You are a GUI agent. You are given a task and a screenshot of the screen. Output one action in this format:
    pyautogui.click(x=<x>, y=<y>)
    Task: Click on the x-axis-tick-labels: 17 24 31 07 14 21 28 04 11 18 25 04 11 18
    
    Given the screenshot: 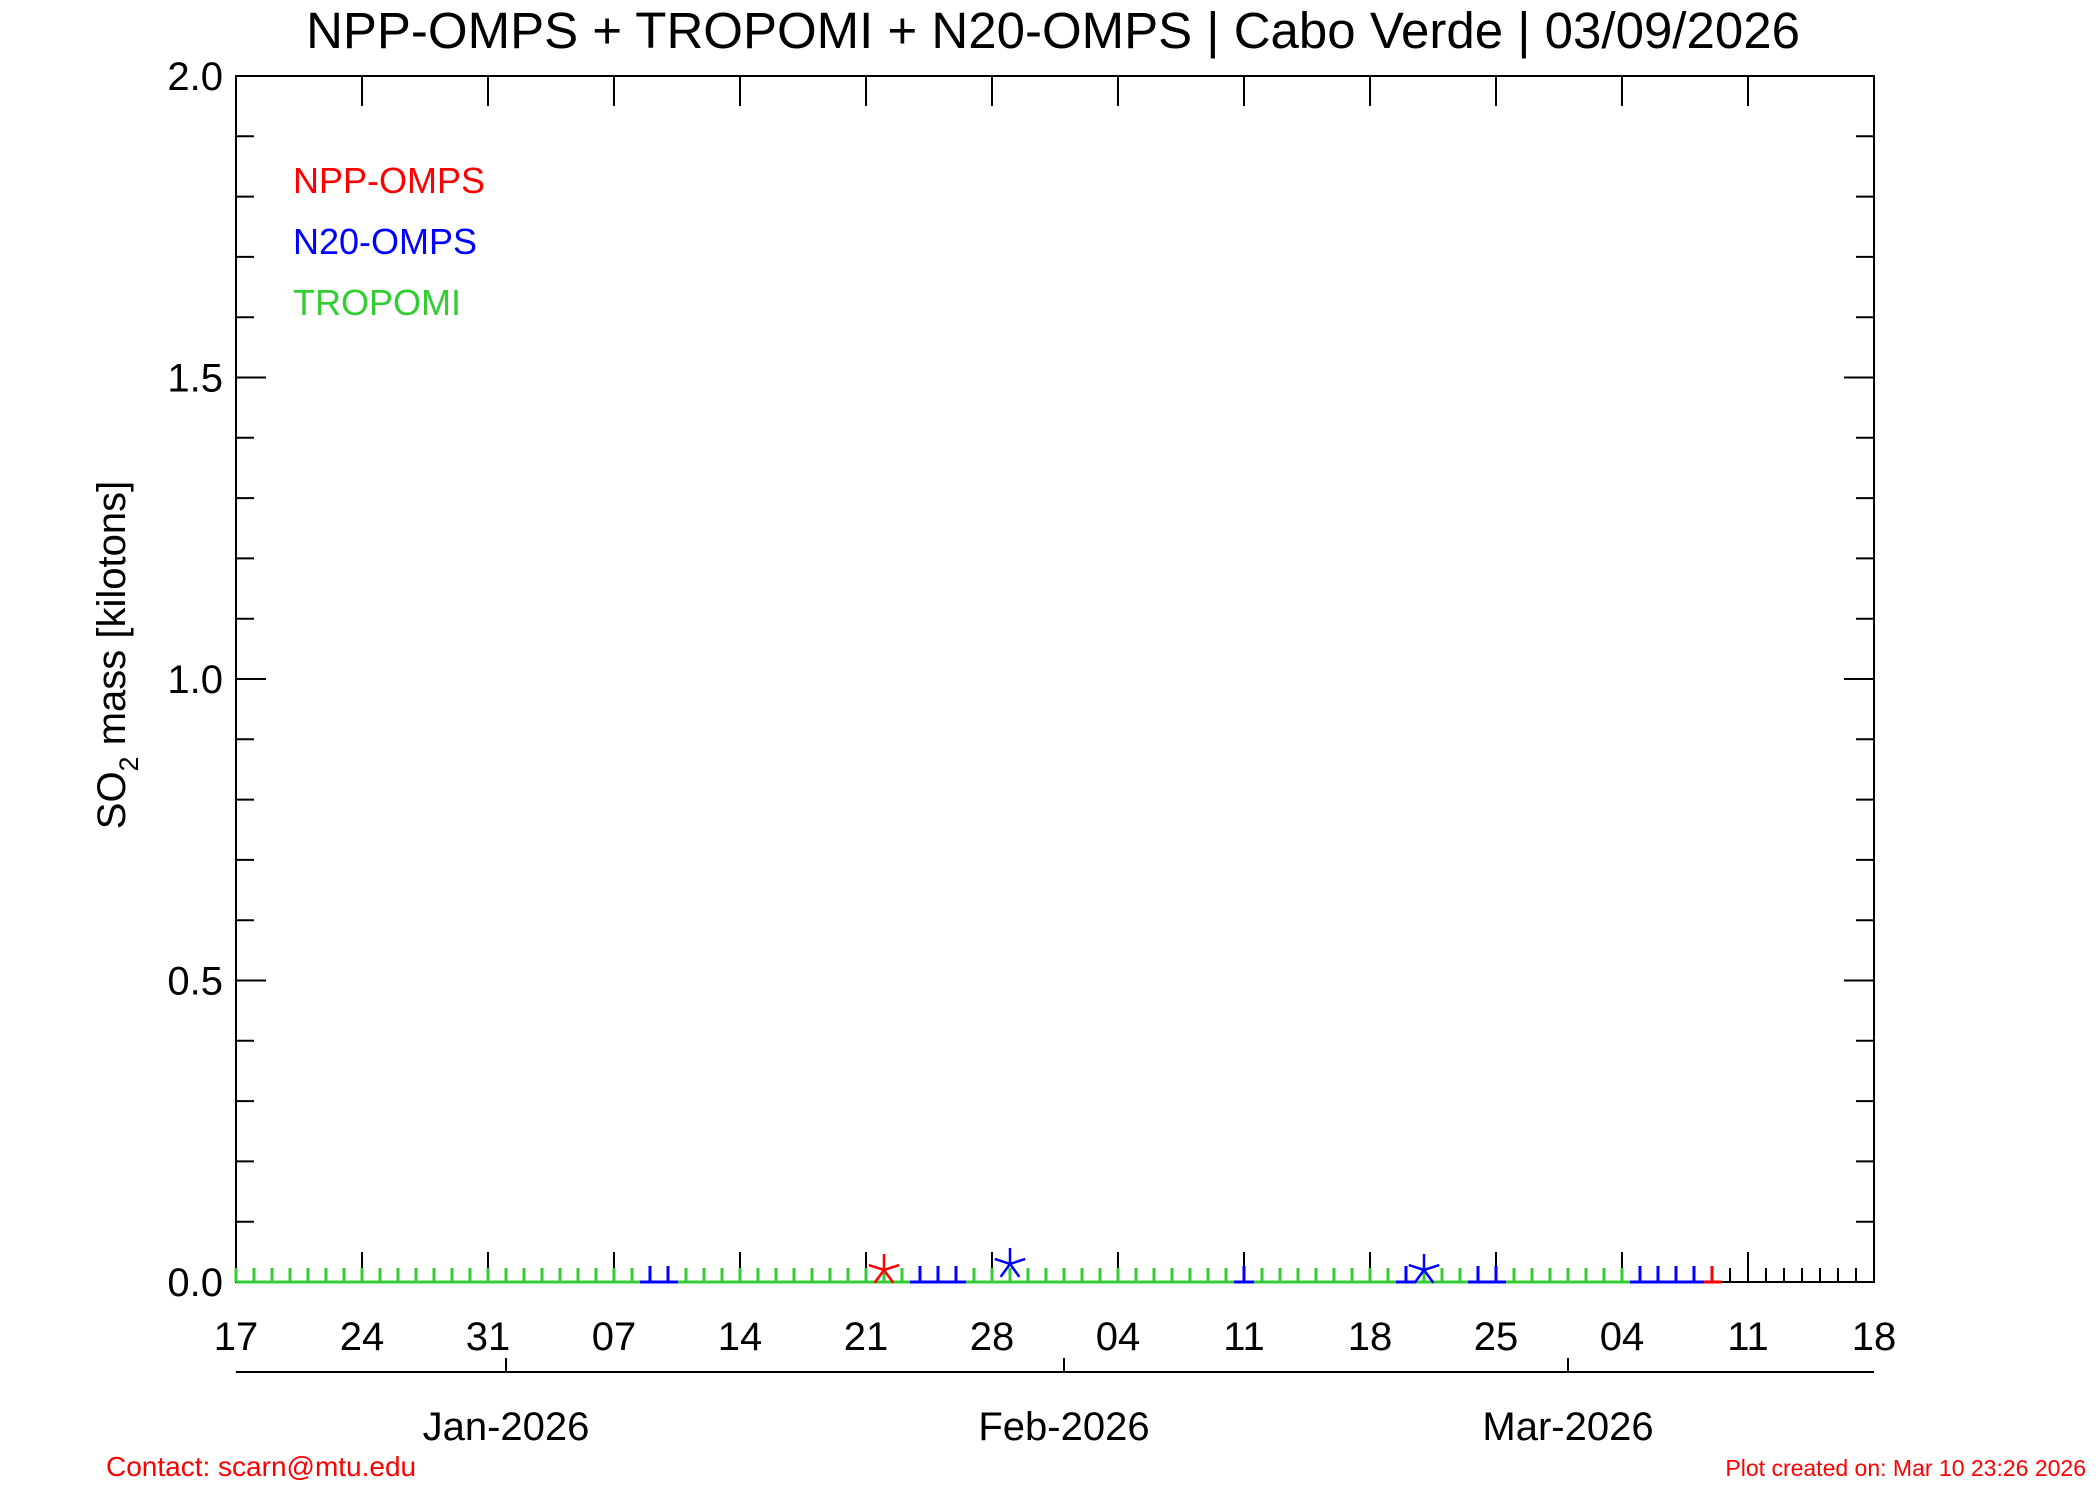 What is the action you would take?
    pyautogui.click(x=1055, y=1337)
    